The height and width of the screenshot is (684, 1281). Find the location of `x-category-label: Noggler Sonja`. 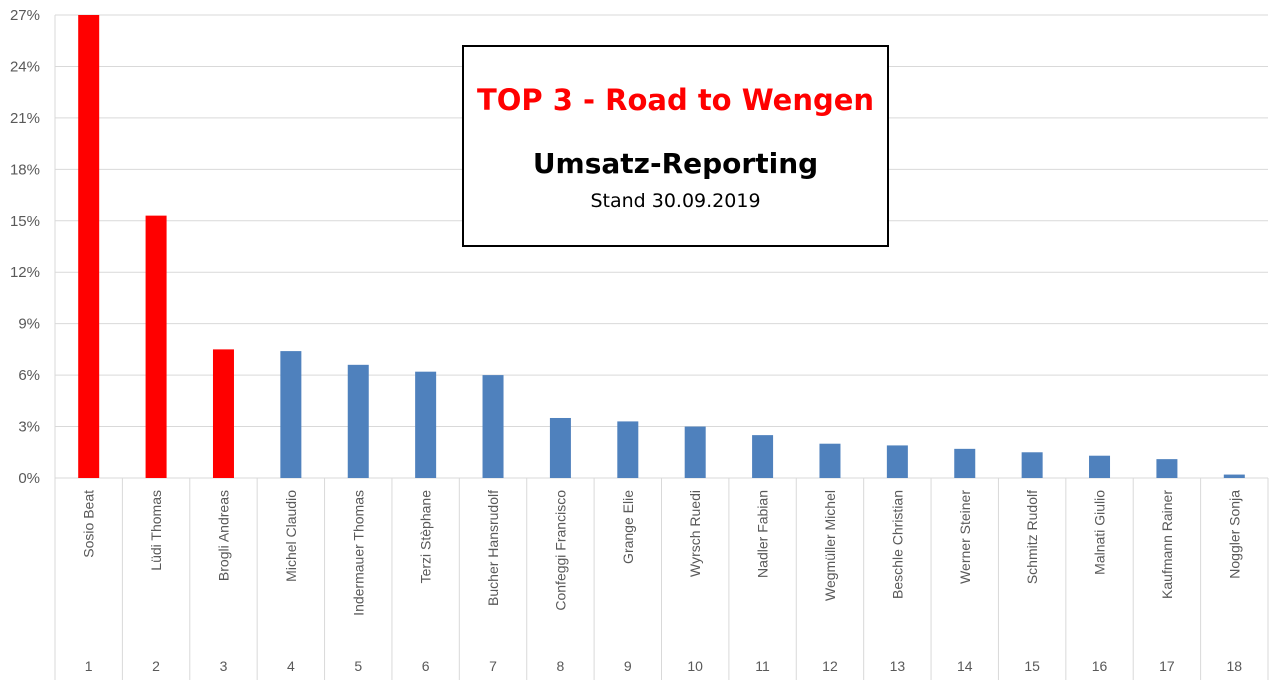

x-category-label: Noggler Sonja is located at coordinates (1234, 534).